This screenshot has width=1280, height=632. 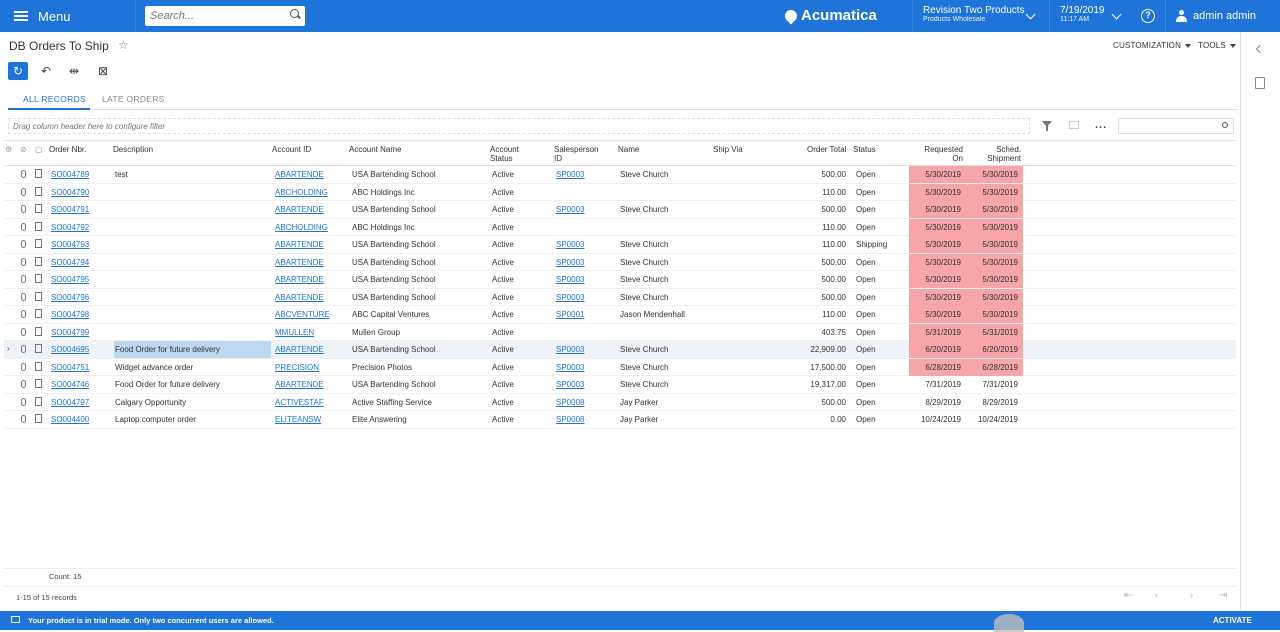 What do you see at coordinates (1090, 16) in the screenshot?
I see `business-date-selector: 7/19/2019 11:17 AM` at bounding box center [1090, 16].